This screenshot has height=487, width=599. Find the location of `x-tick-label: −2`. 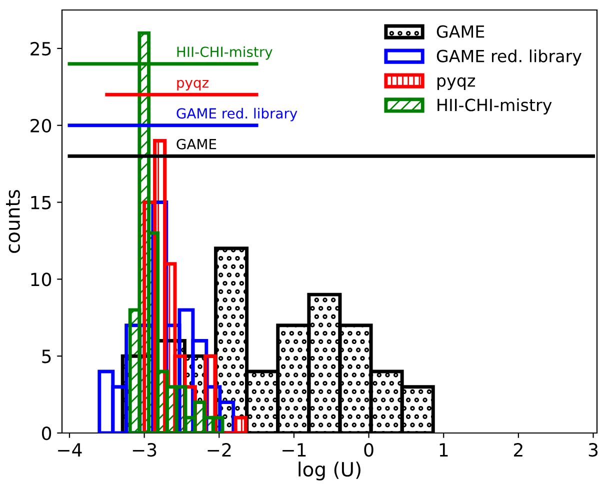

x-tick-label: −2 is located at coordinates (219, 449).